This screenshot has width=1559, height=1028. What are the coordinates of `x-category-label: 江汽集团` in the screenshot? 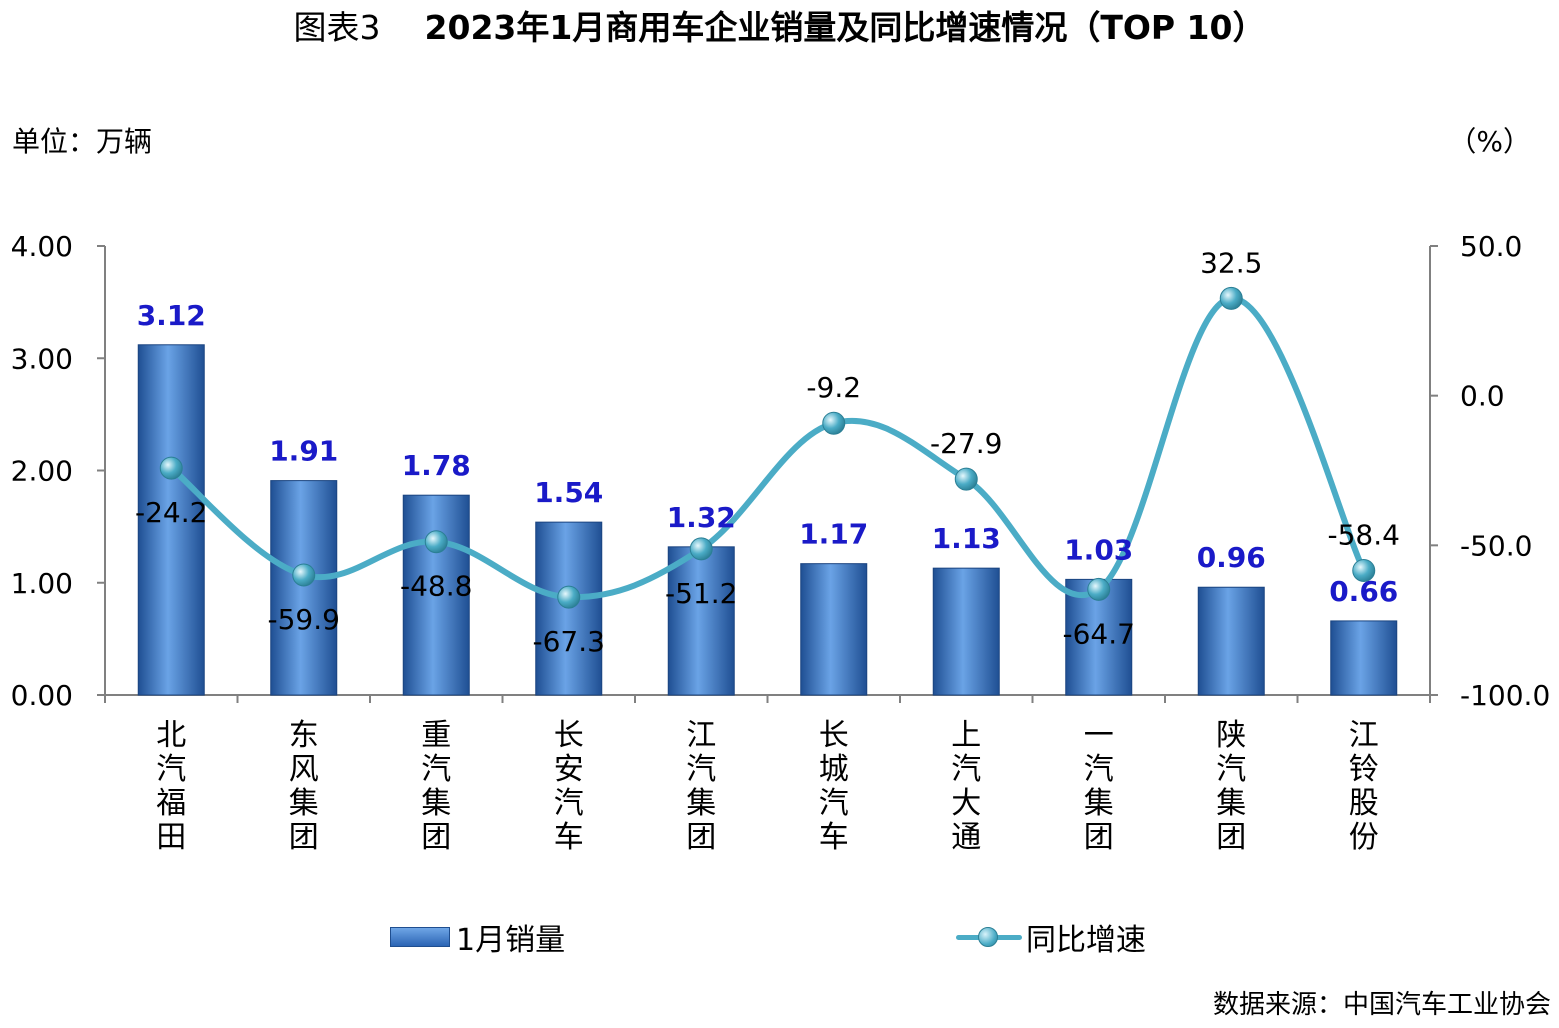 It's located at (701, 786).